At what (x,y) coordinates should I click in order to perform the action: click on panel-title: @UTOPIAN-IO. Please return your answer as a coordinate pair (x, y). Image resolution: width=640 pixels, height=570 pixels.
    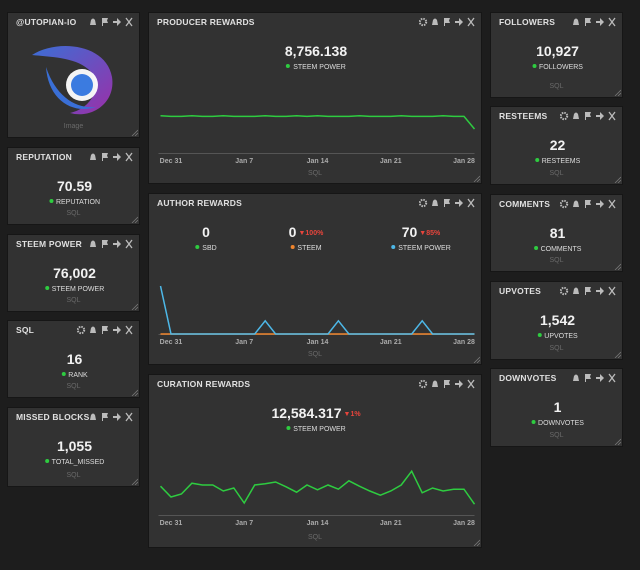
    Looking at the image, I should click on (46, 22).